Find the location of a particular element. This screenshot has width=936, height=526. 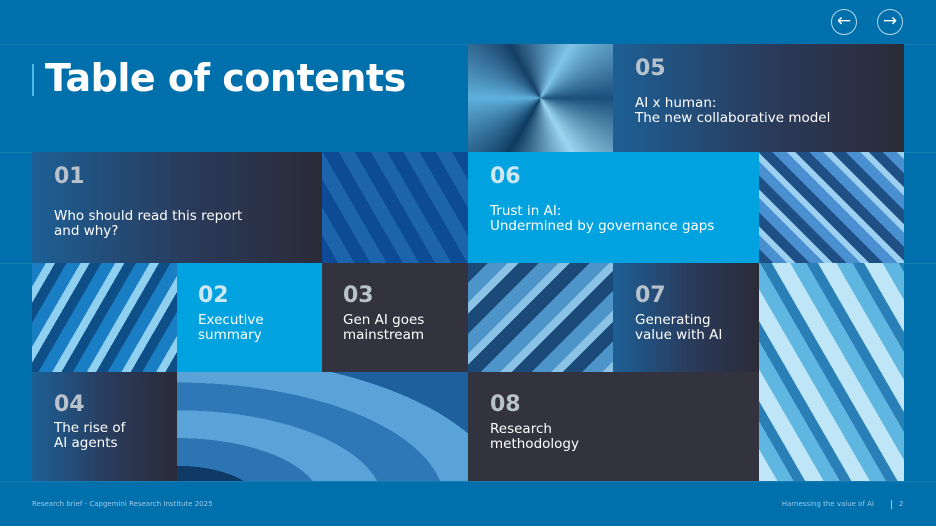

page-number: 2 is located at coordinates (901, 504).